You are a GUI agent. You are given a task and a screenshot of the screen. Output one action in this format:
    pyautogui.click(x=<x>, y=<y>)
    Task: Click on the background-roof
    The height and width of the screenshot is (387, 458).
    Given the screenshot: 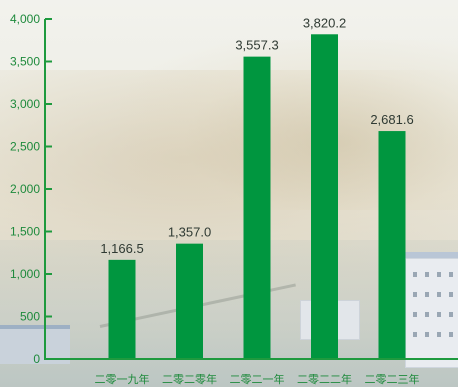 What is the action you would take?
    pyautogui.click(x=35, y=344)
    